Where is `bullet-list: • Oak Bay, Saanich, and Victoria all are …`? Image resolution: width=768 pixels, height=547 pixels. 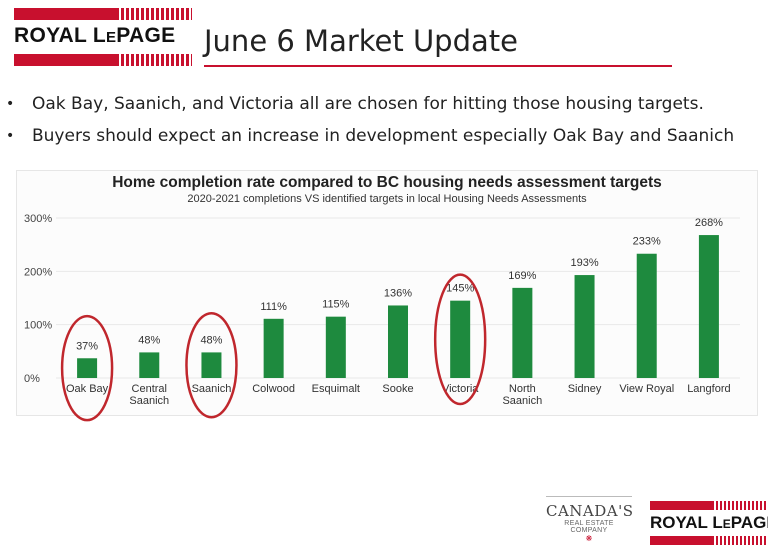 bullet-list: • Oak Bay, Saanich, and Victoria all are … is located at coordinates (370, 120).